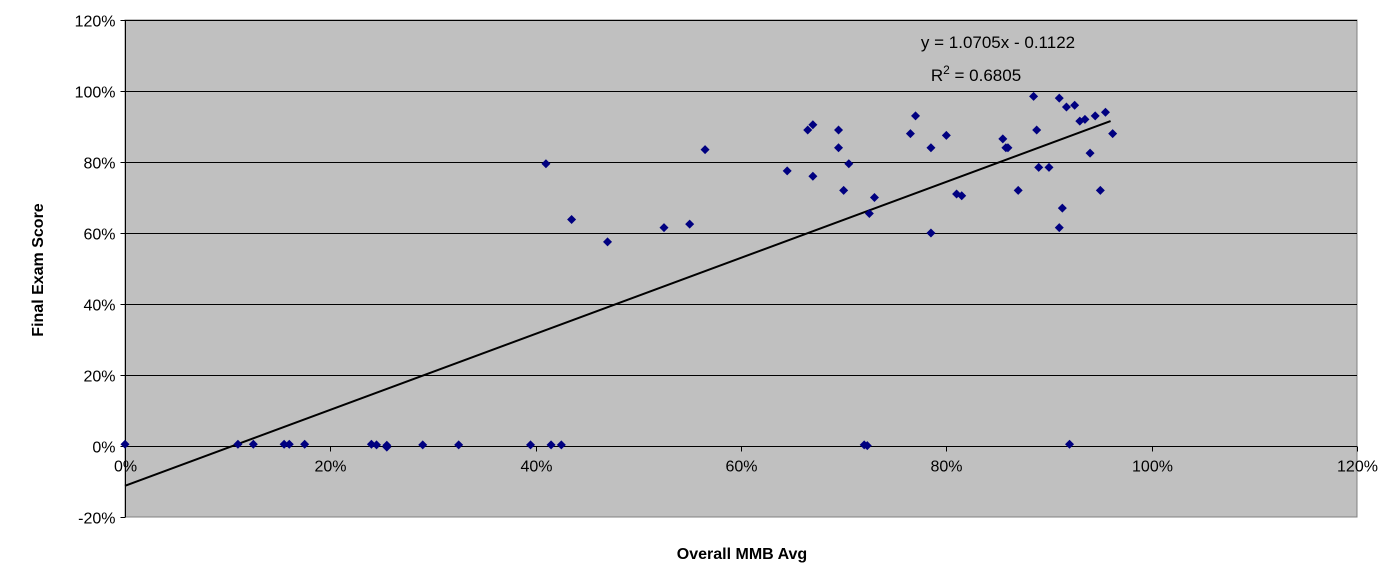 This screenshot has width=1391, height=572. Describe the element at coordinates (95, 93) in the screenshot. I see `y-tick-label: 100%` at that location.